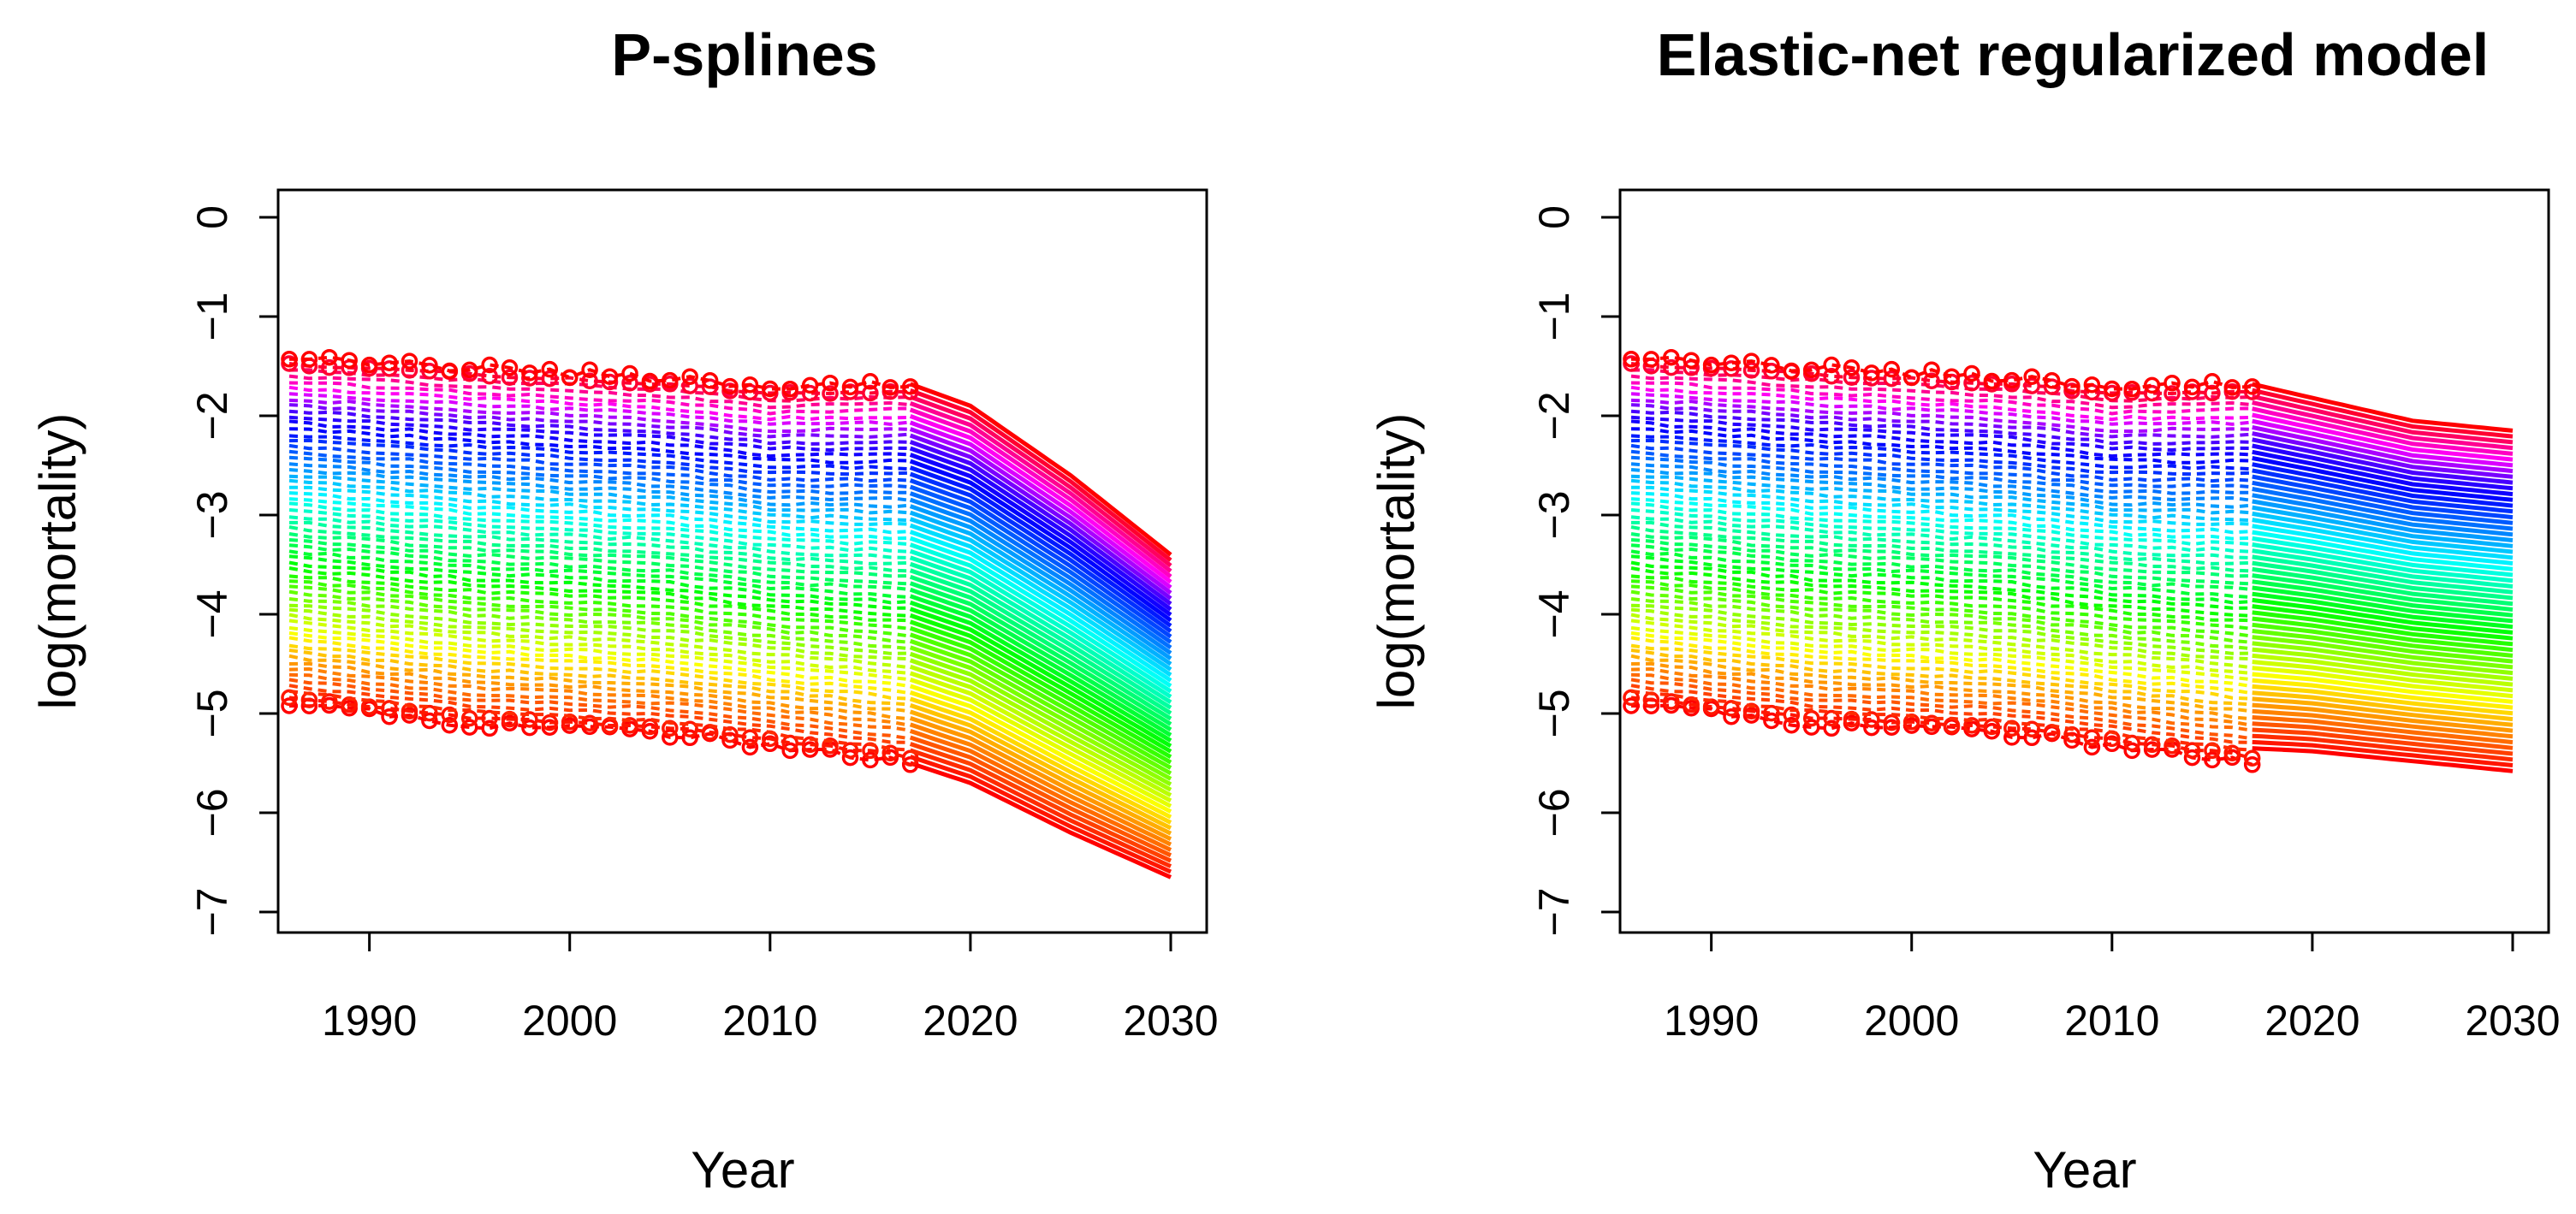  What do you see at coordinates (212, 912) in the screenshot?
I see `y-tick-label: −7` at bounding box center [212, 912].